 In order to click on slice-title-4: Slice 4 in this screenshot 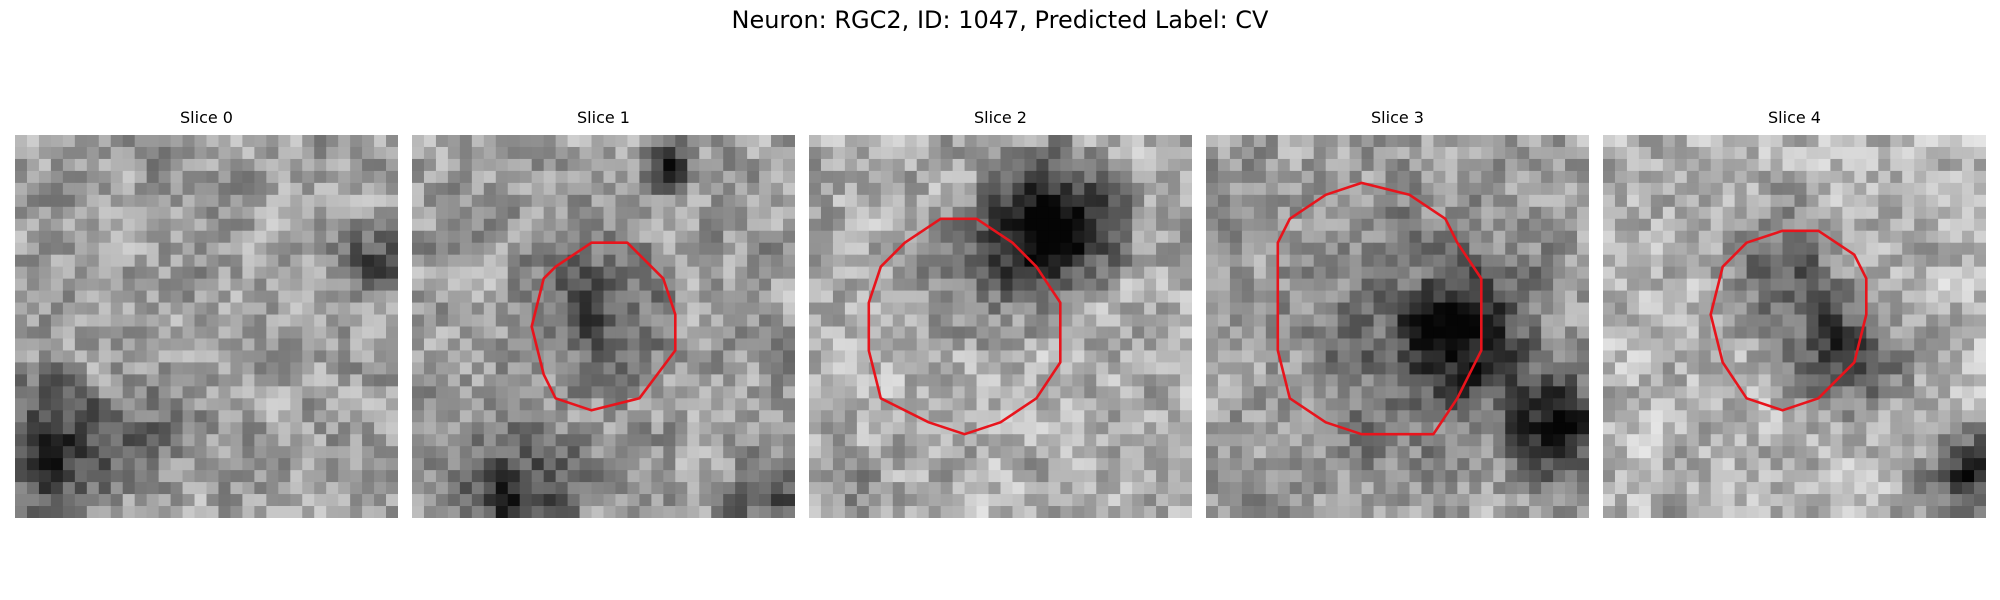, I will do `click(1794, 117)`.